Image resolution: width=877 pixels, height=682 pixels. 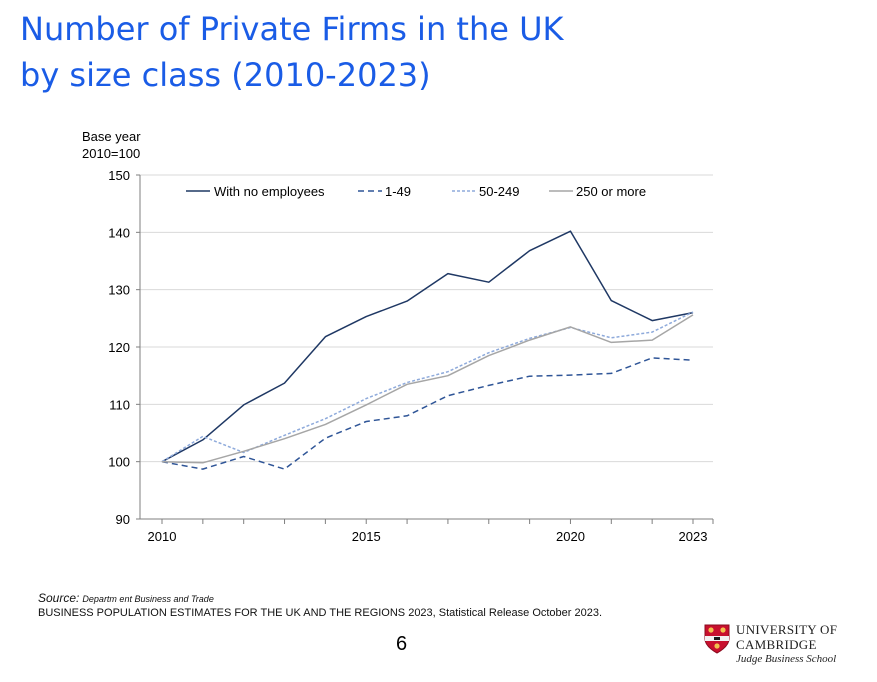 I want to click on page-number: 6, so click(x=402, y=644).